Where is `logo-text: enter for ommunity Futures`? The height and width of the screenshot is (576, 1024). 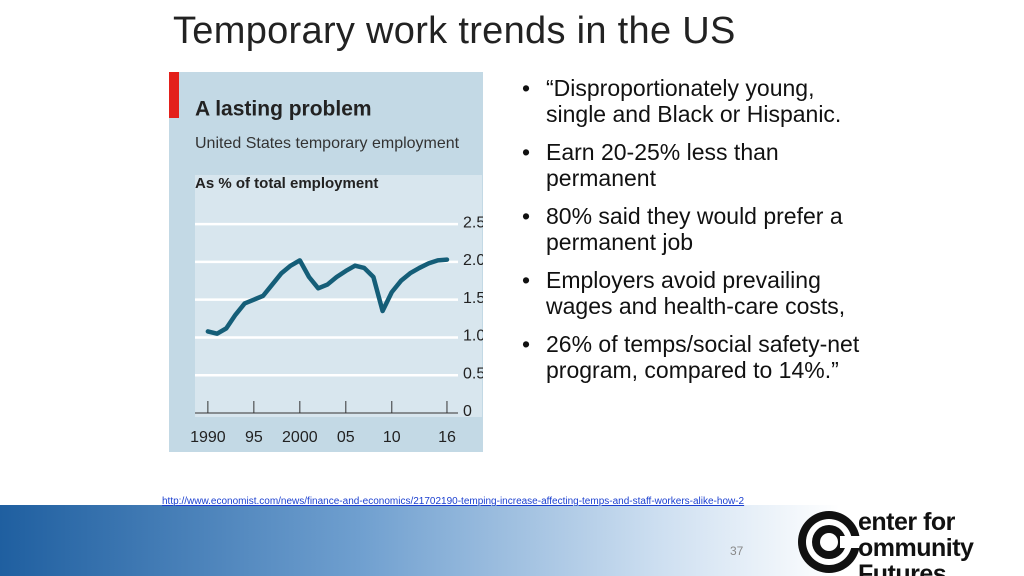
logo-text: enter for ommunity Futures is located at coordinates (941, 542).